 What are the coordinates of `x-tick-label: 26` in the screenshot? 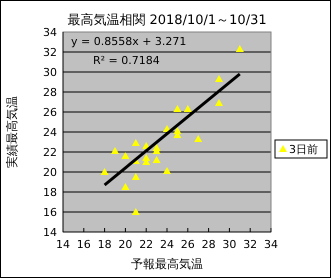 It's located at (187, 244).